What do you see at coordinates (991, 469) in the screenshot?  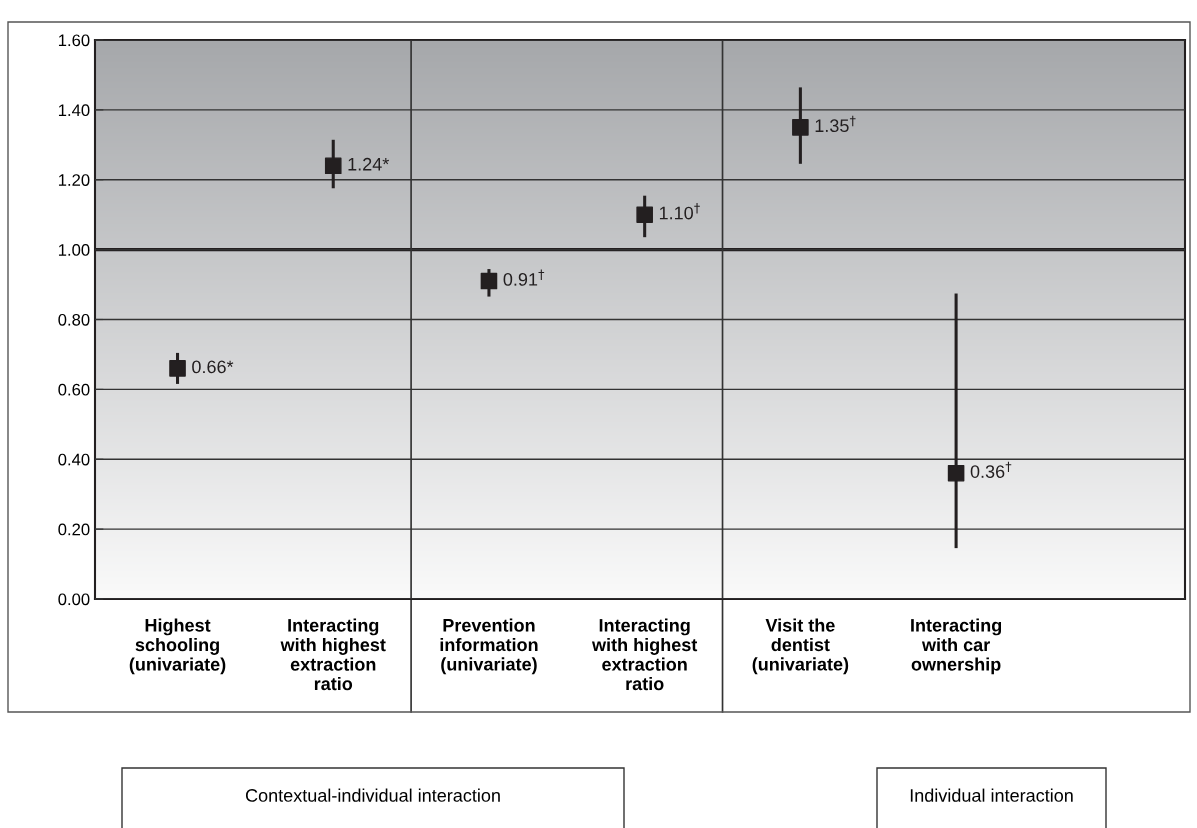 I see `data-label: 0.36$^{†}$` at bounding box center [991, 469].